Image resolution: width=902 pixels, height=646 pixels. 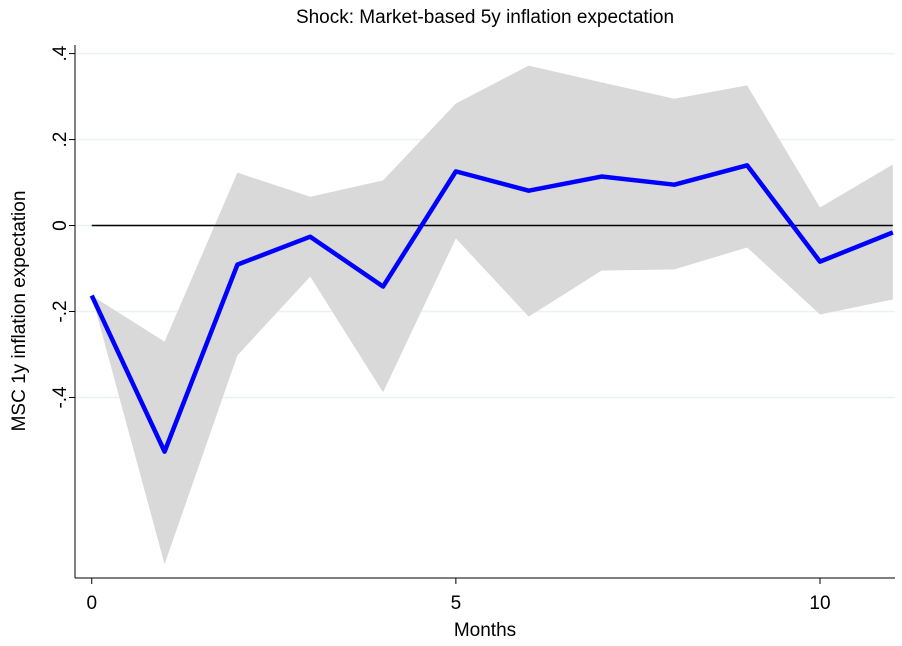 What do you see at coordinates (60, 140) in the screenshot?
I see `y-tick-label: .2` at bounding box center [60, 140].